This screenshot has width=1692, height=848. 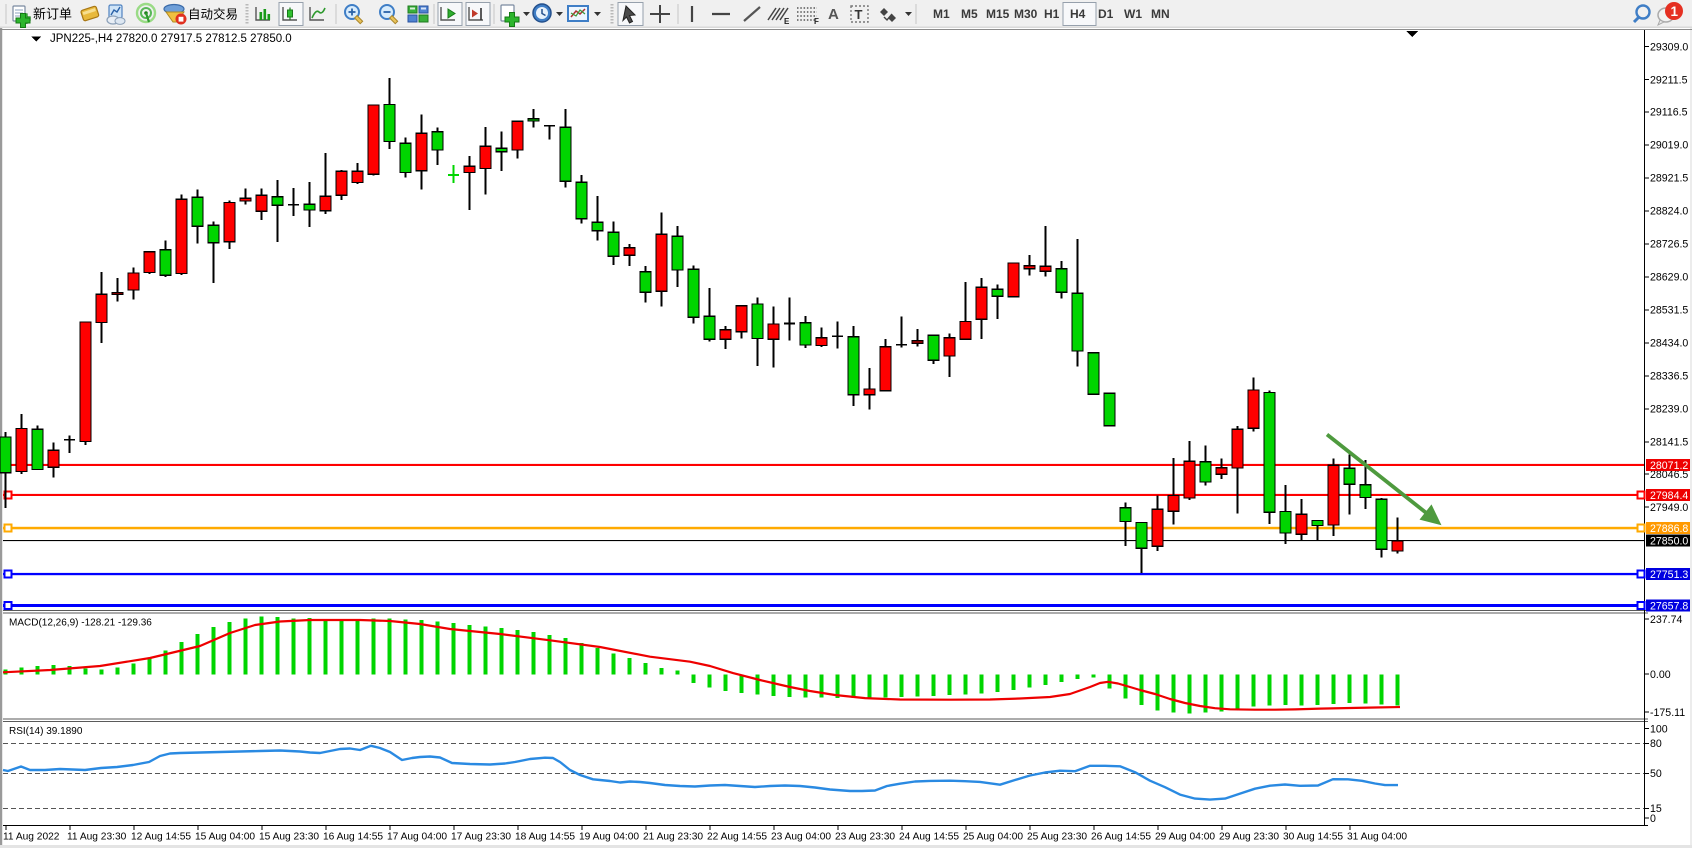 I want to click on svg-text: 23 Aug 04:00, so click(x=801, y=837).